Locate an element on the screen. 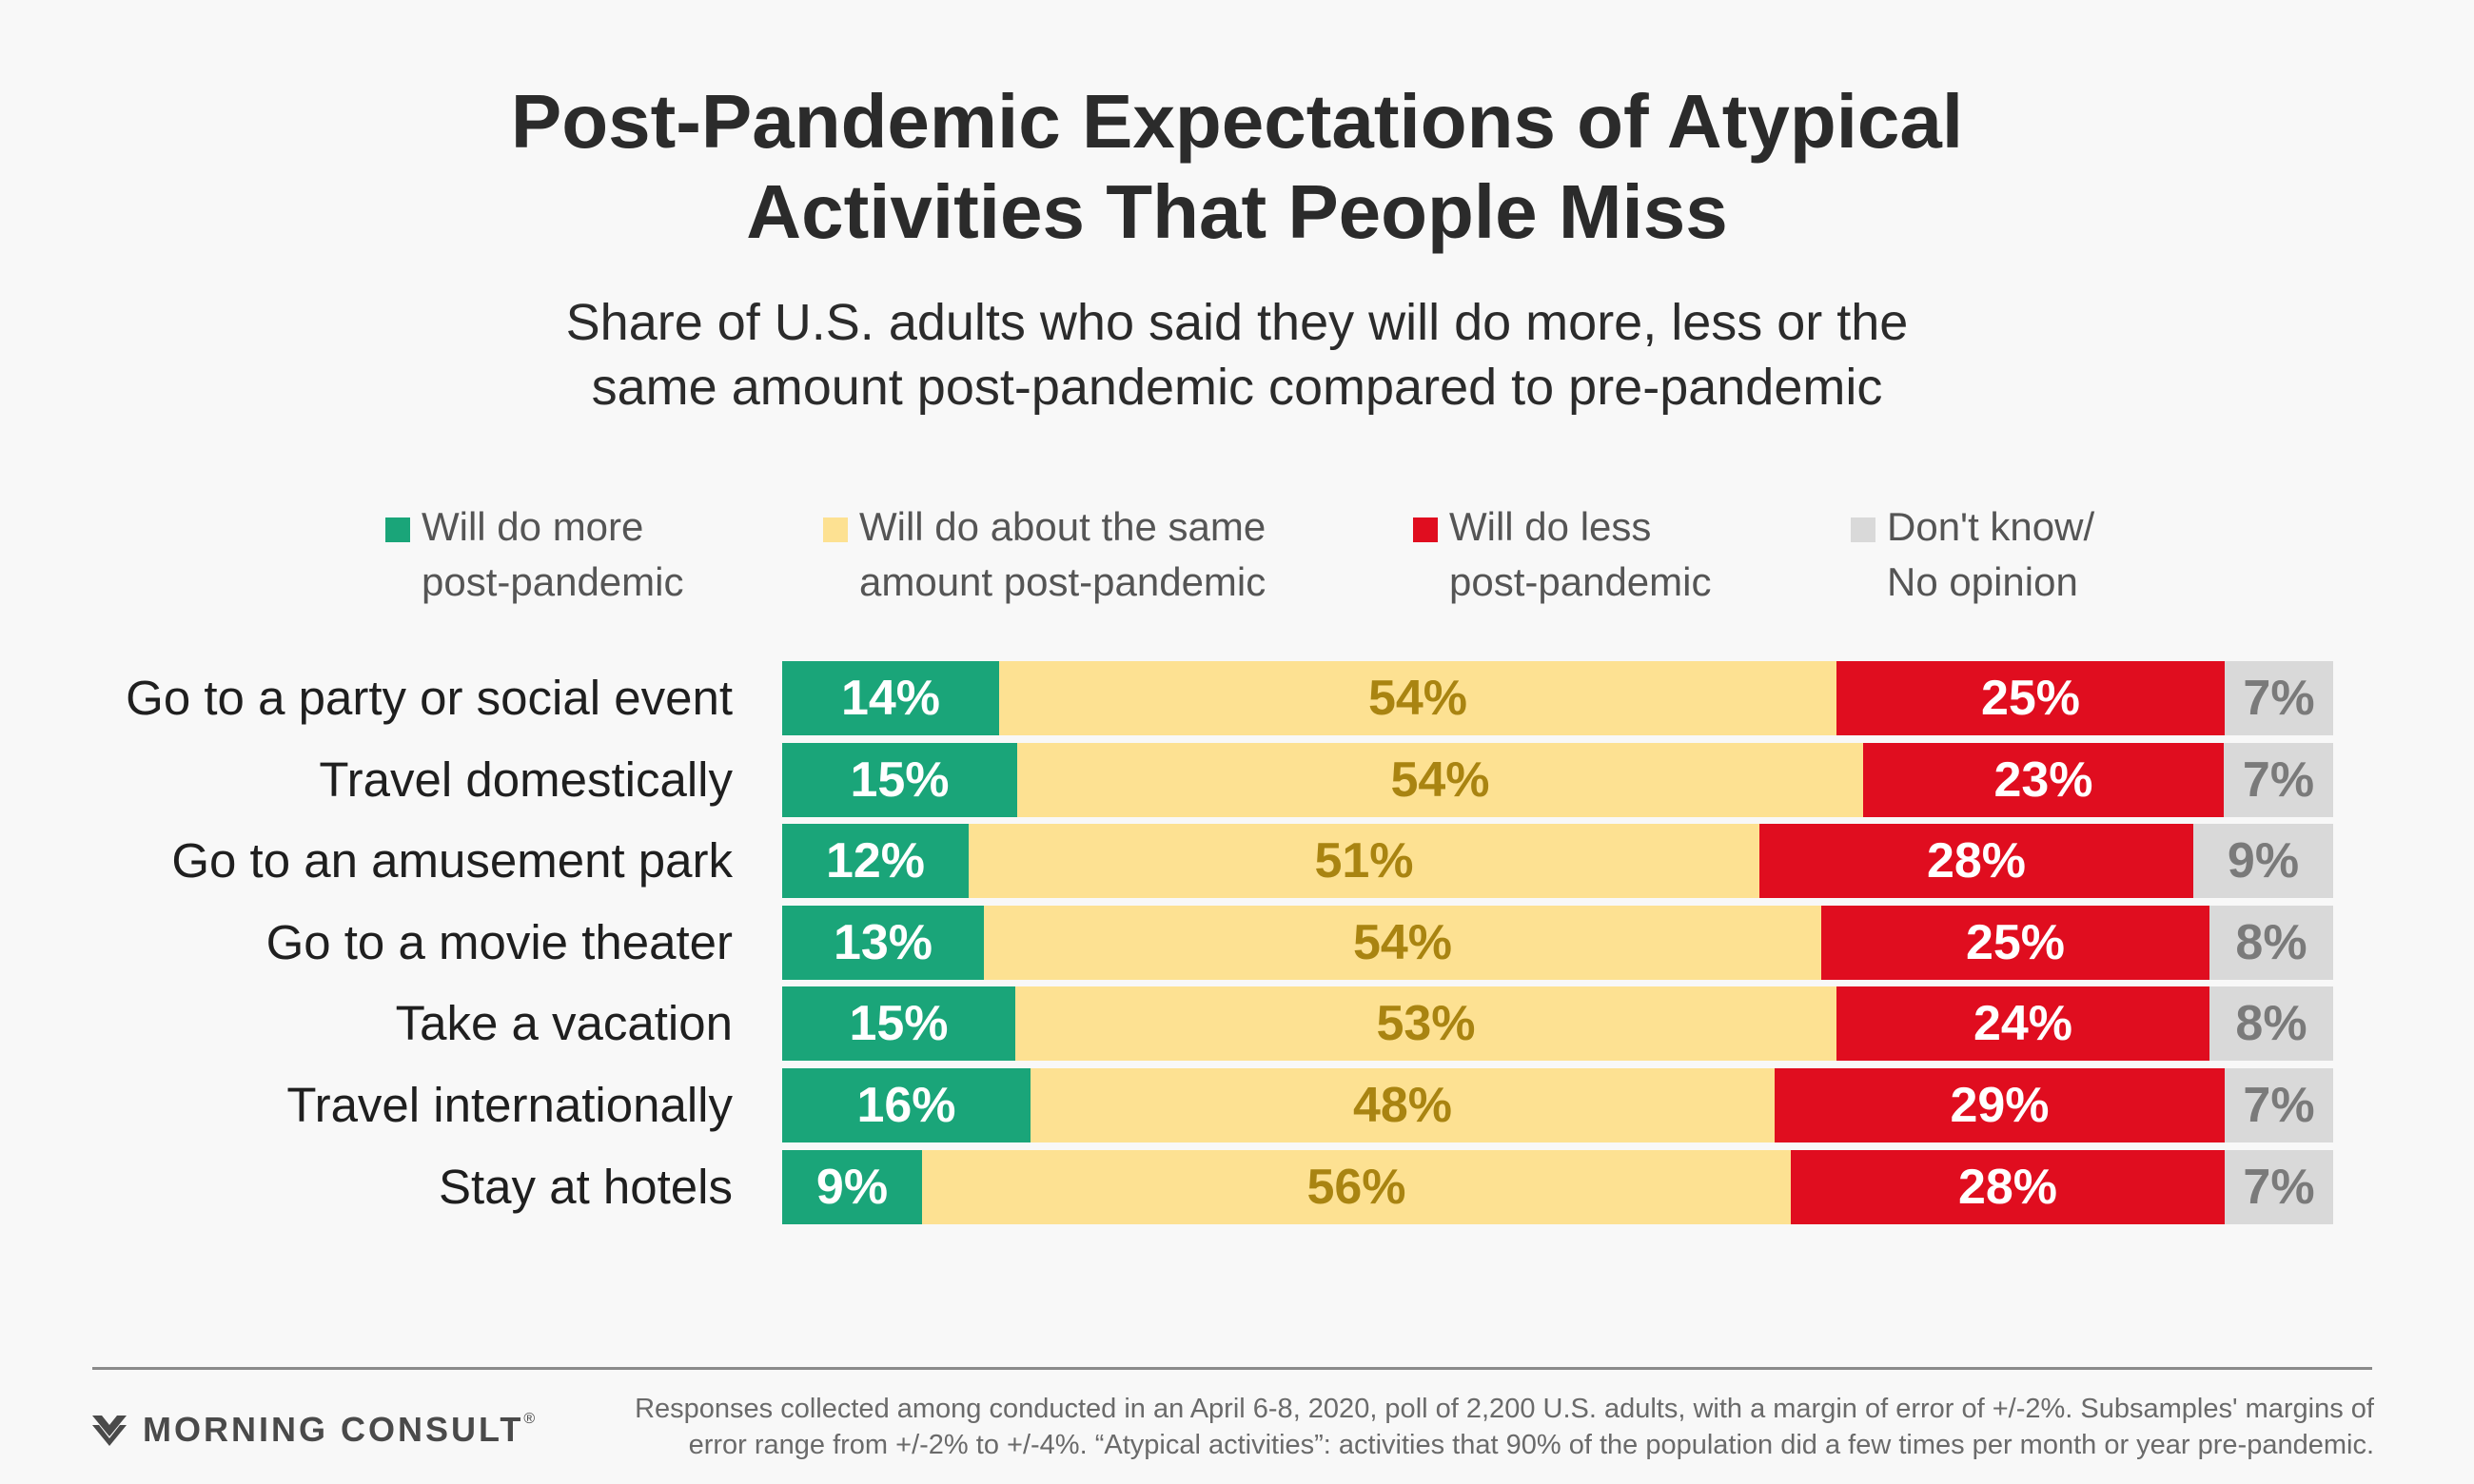 The image size is (2474, 1484). brand-name: MORNING CONSULT® is located at coordinates (339, 1430).